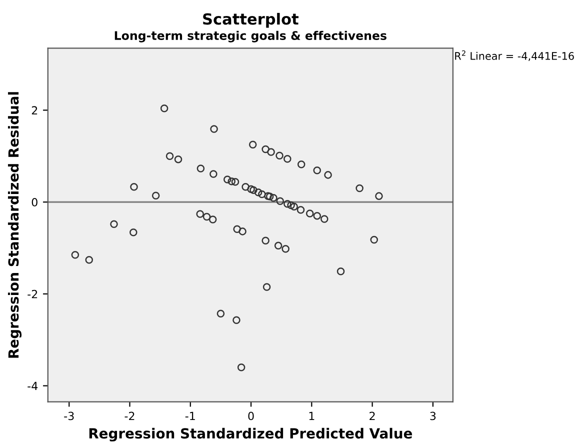 This screenshot has width=577, height=446. What do you see at coordinates (433, 416) in the screenshot?
I see `x-tick-label: 3` at bounding box center [433, 416].